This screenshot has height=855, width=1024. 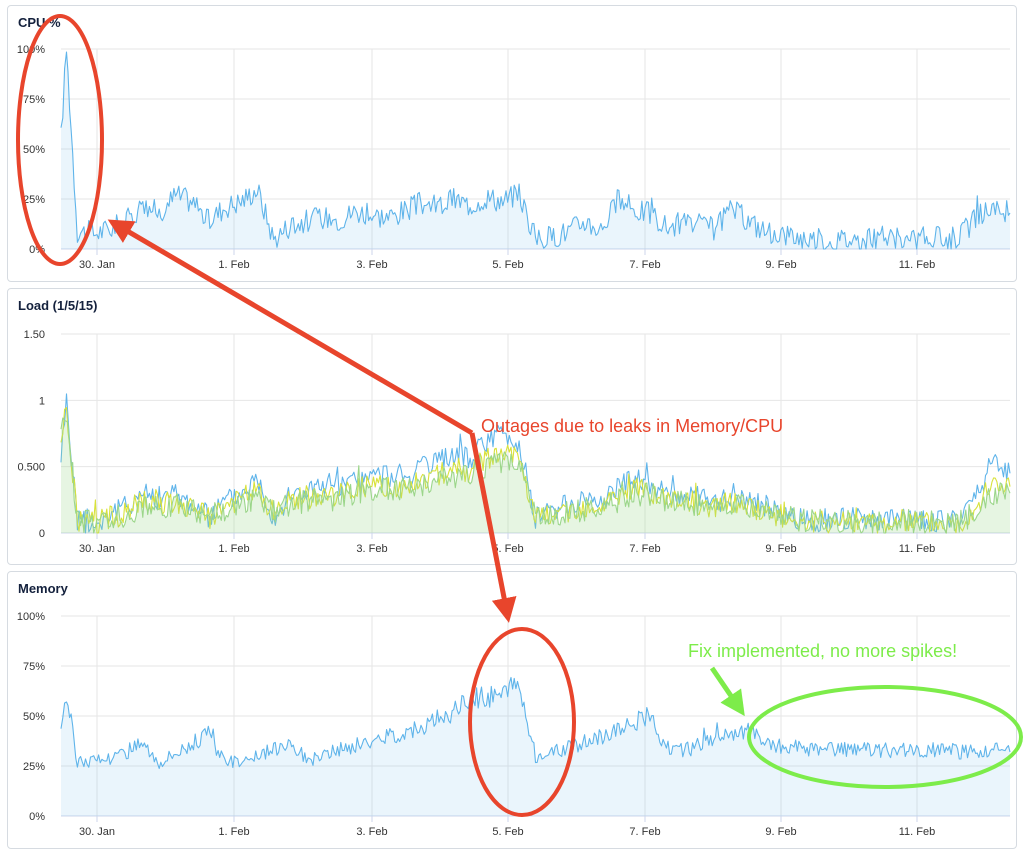 I want to click on y-tick-label: 0, so click(x=42, y=534).